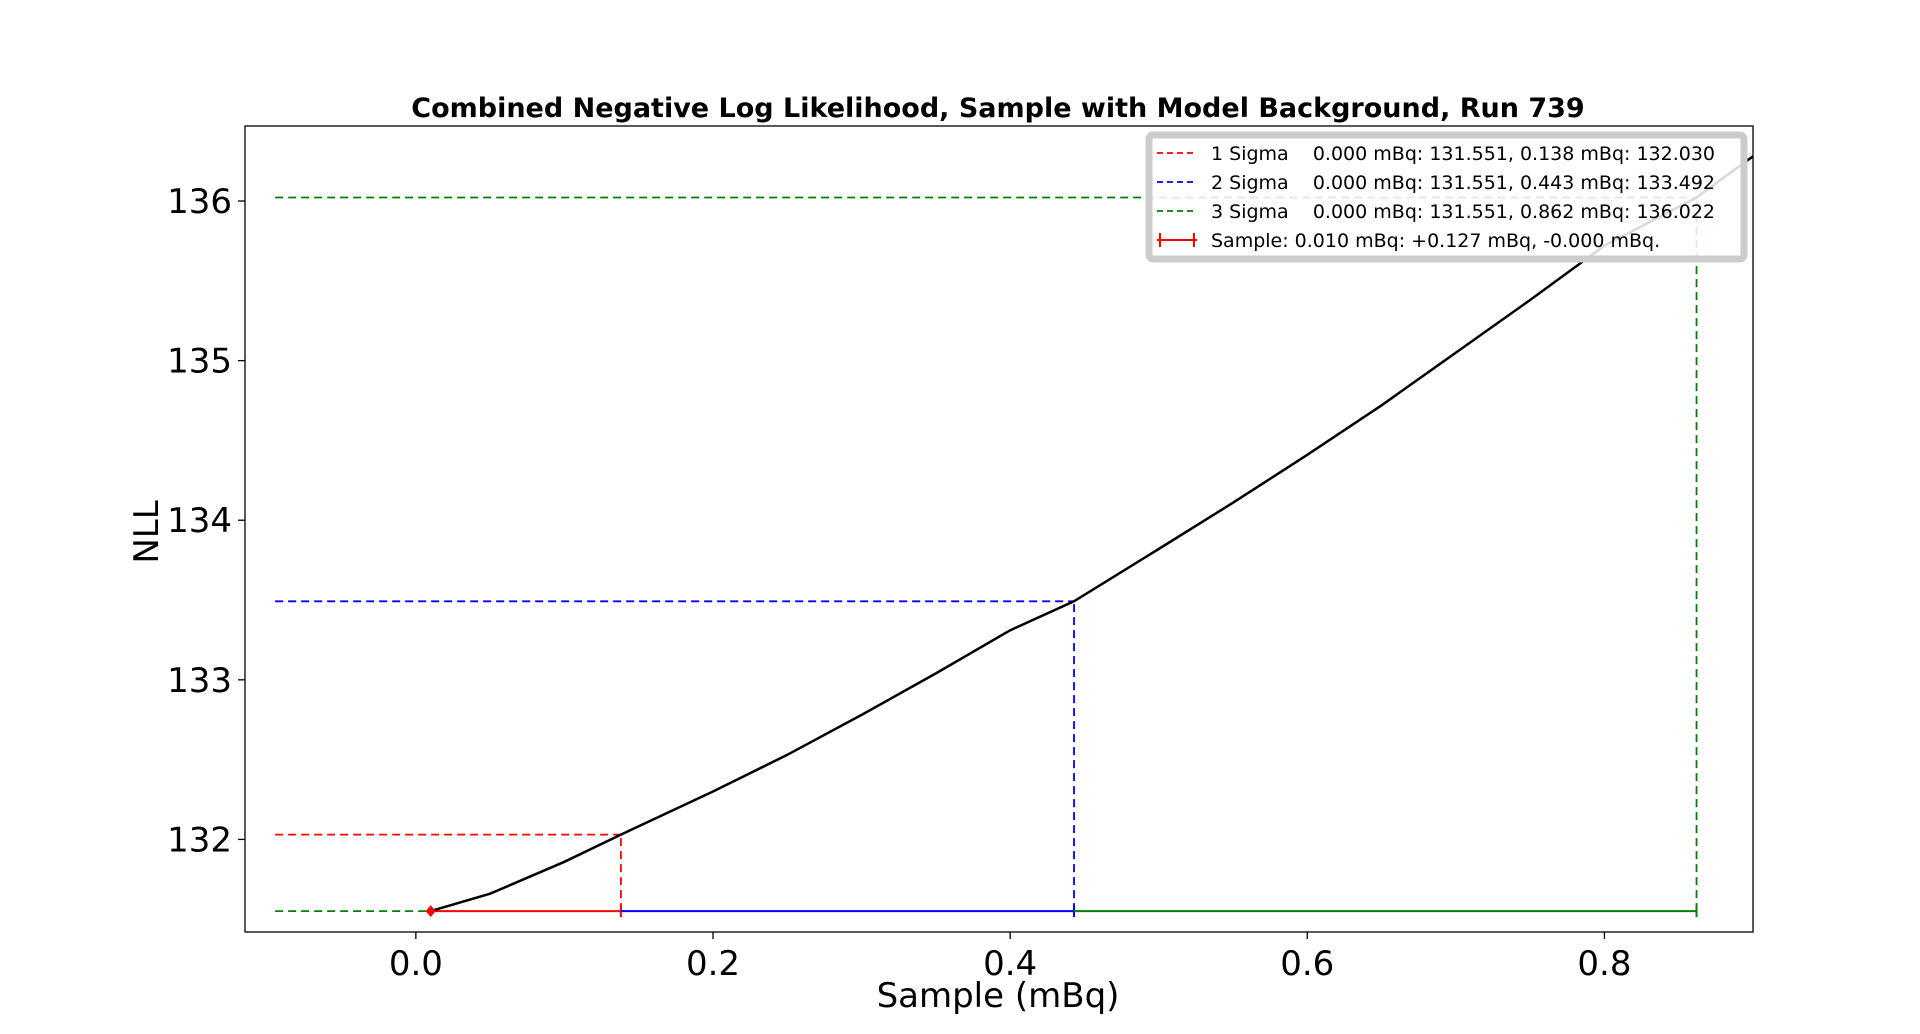 The image size is (1920, 1034). What do you see at coordinates (1604, 964) in the screenshot?
I see `x-tick-label: 0.8` at bounding box center [1604, 964].